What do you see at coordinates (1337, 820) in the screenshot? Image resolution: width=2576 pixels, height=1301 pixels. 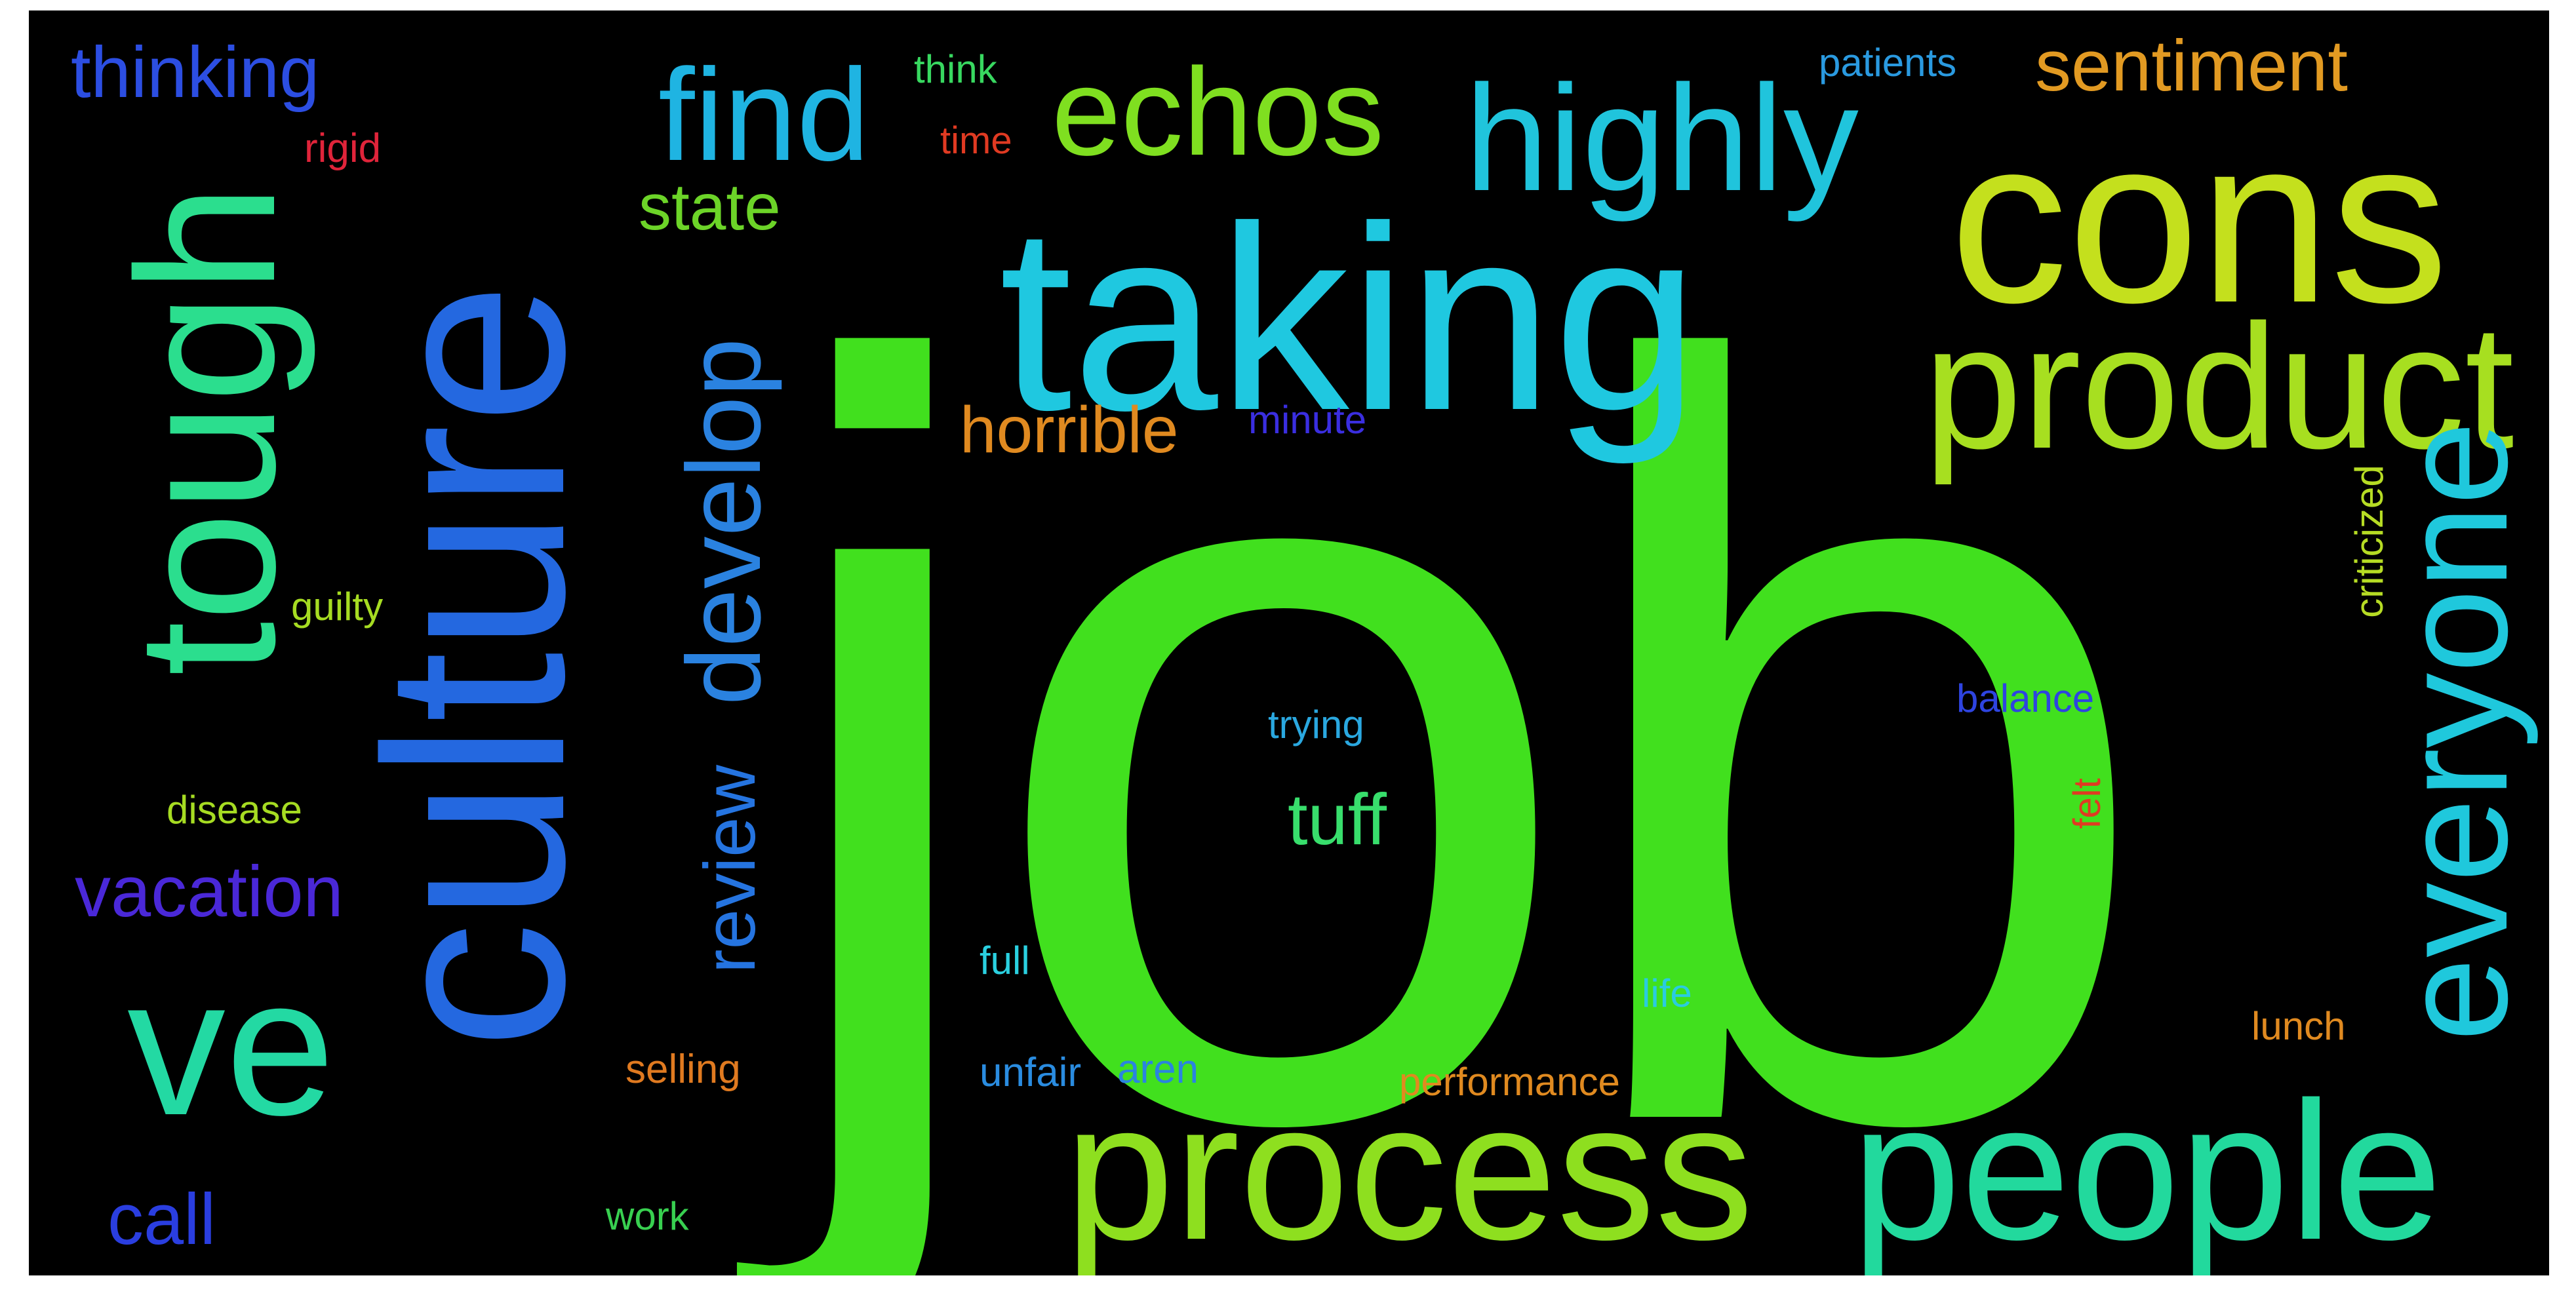 I see `word-tuff: tuff` at bounding box center [1337, 820].